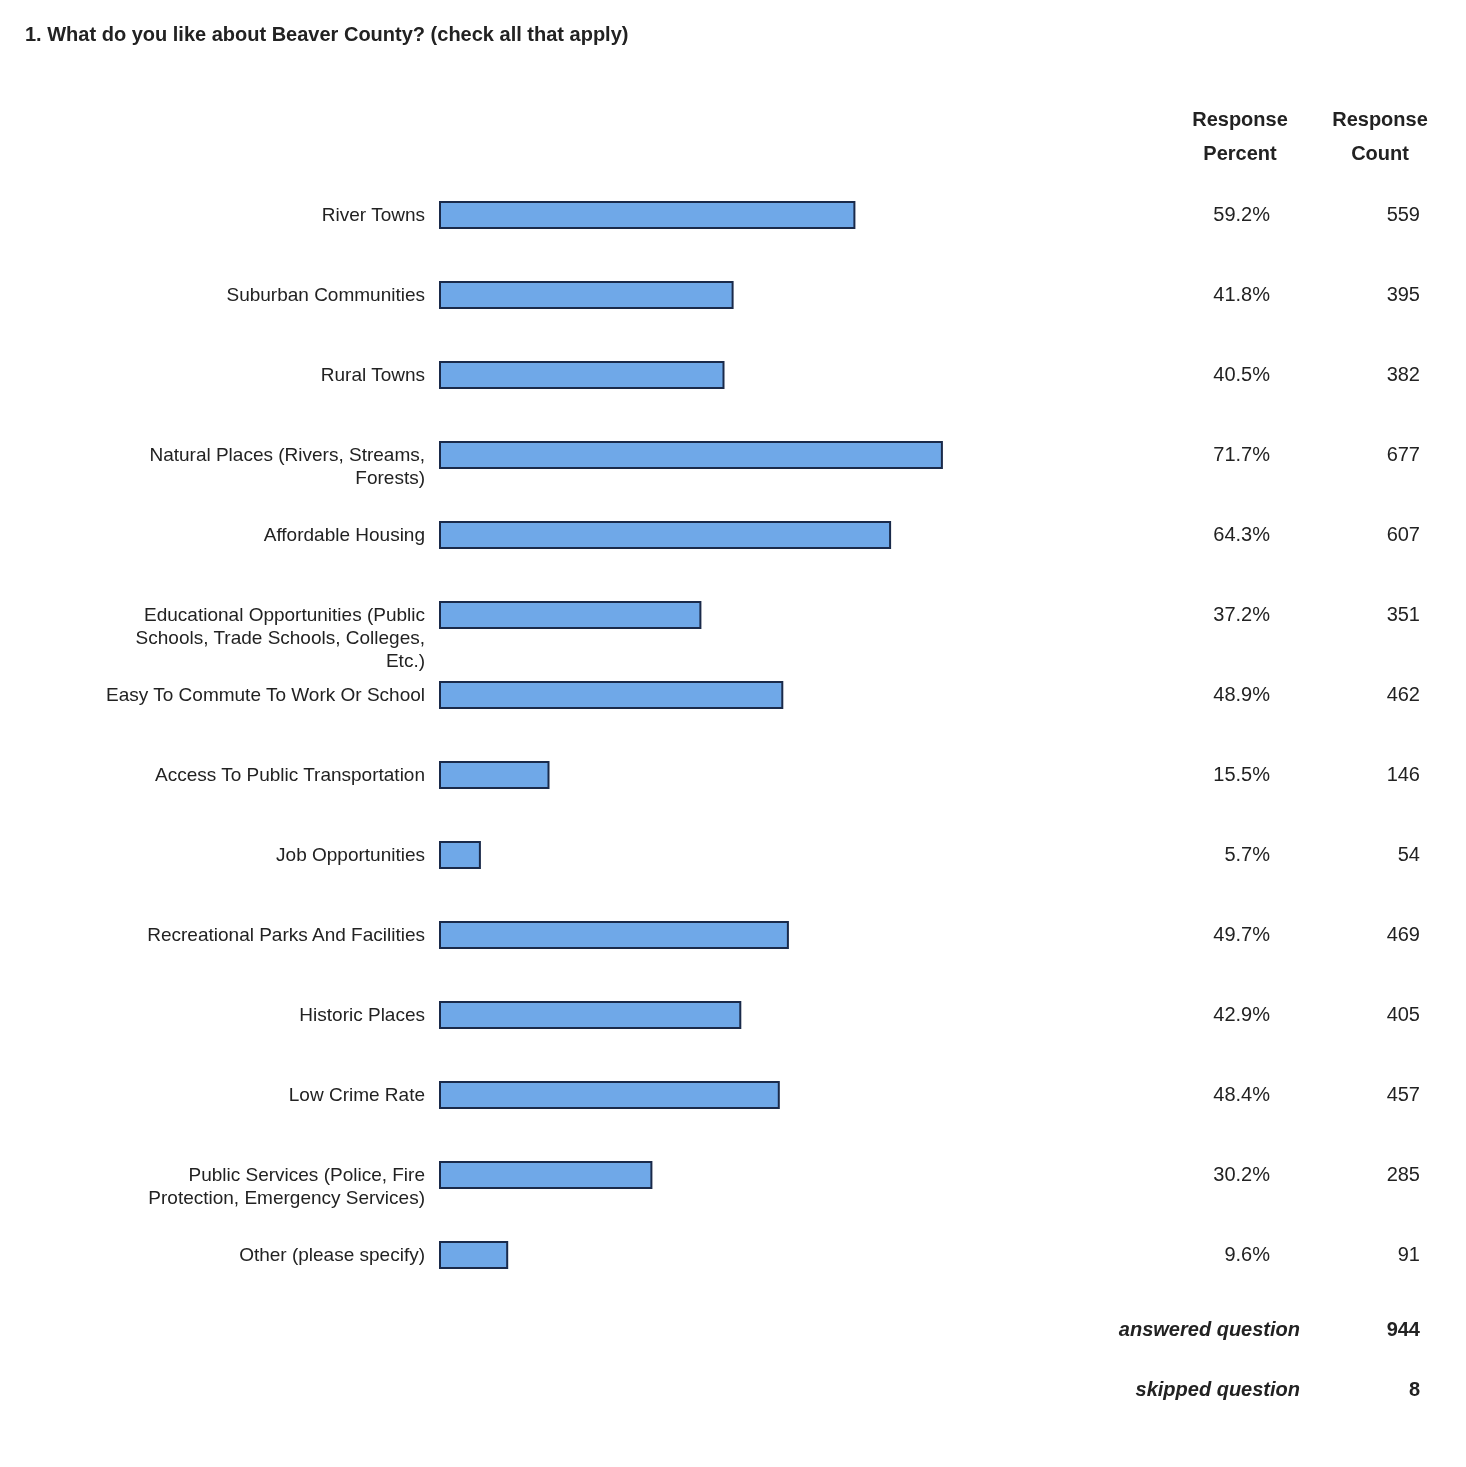  Describe the element at coordinates (1403, 454) in the screenshot. I see `text: 677` at that location.